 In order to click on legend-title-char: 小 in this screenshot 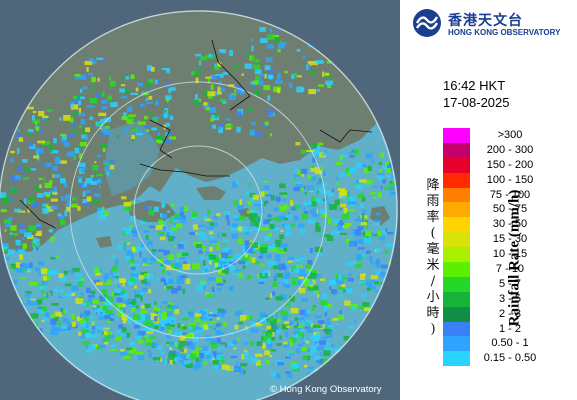, I will do `click(433, 297)`.